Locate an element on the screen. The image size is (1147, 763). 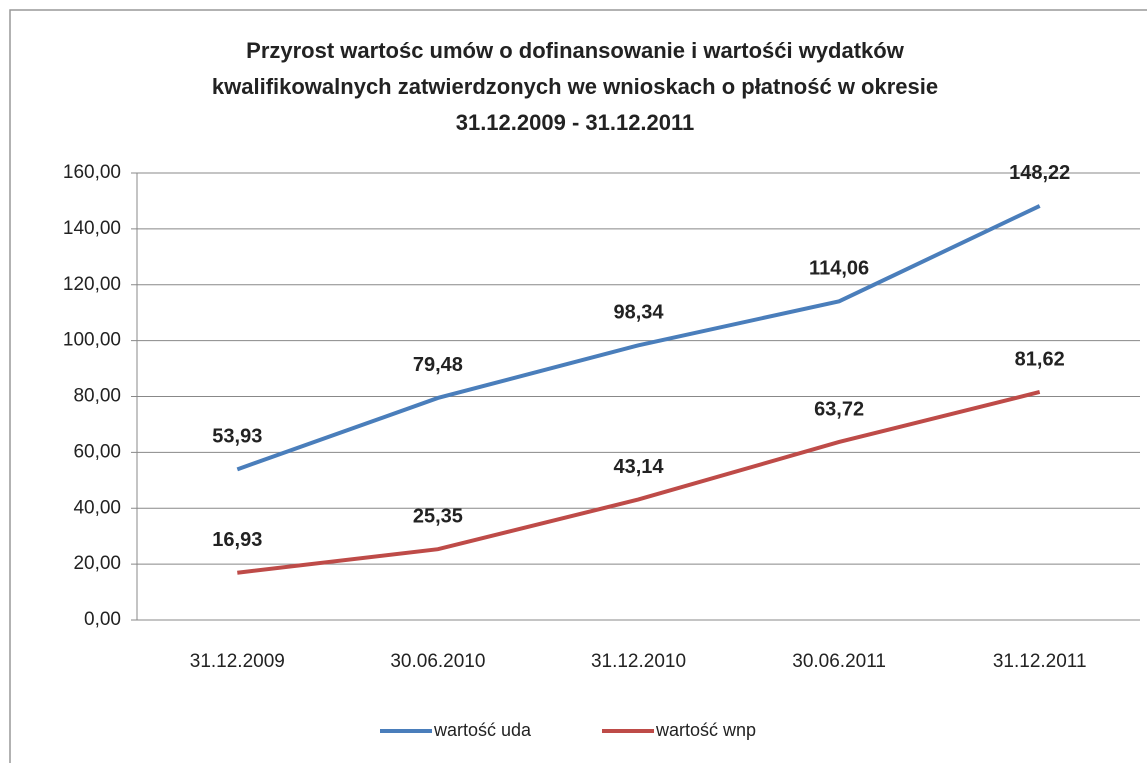
legend-label: wartość uda is located at coordinates (482, 730).